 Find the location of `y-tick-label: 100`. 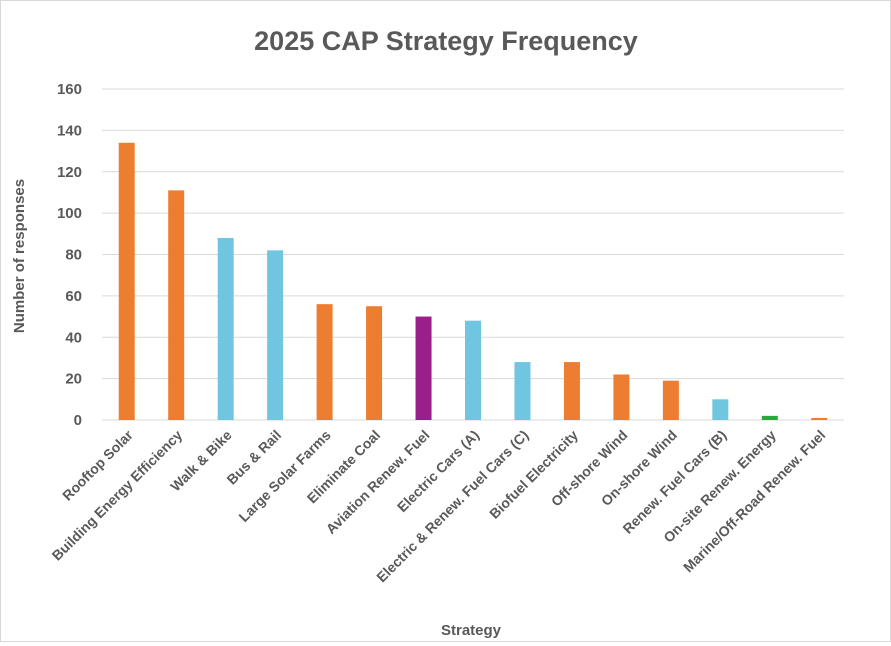

y-tick-label: 100 is located at coordinates (69, 213).